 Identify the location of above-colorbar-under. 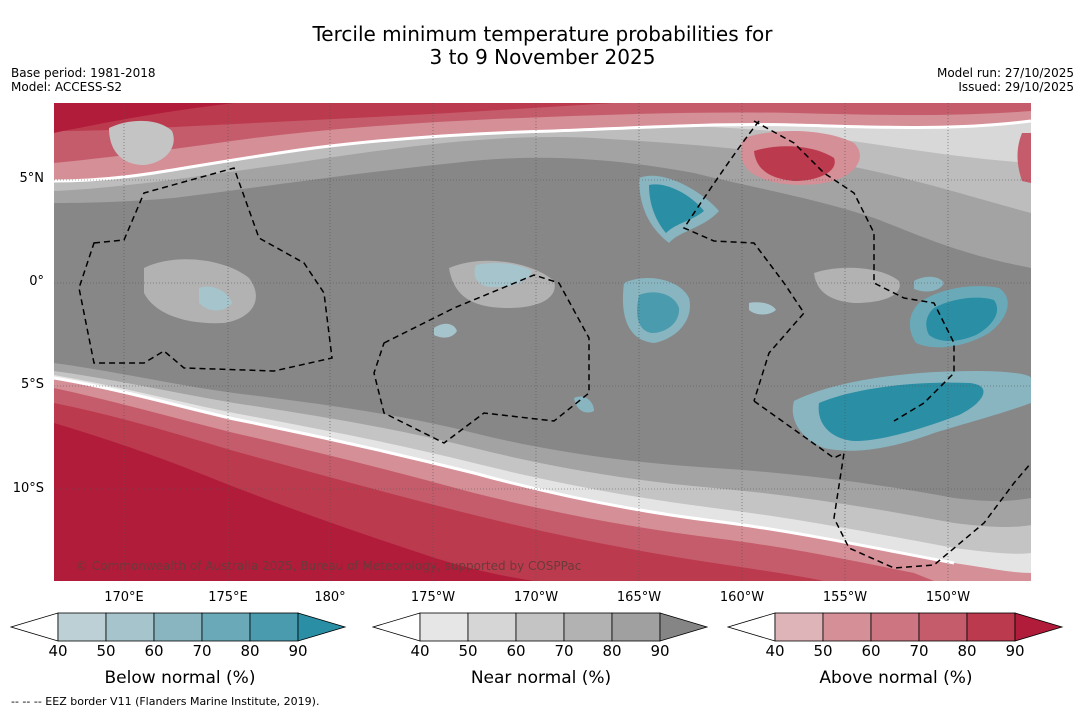
(751, 627).